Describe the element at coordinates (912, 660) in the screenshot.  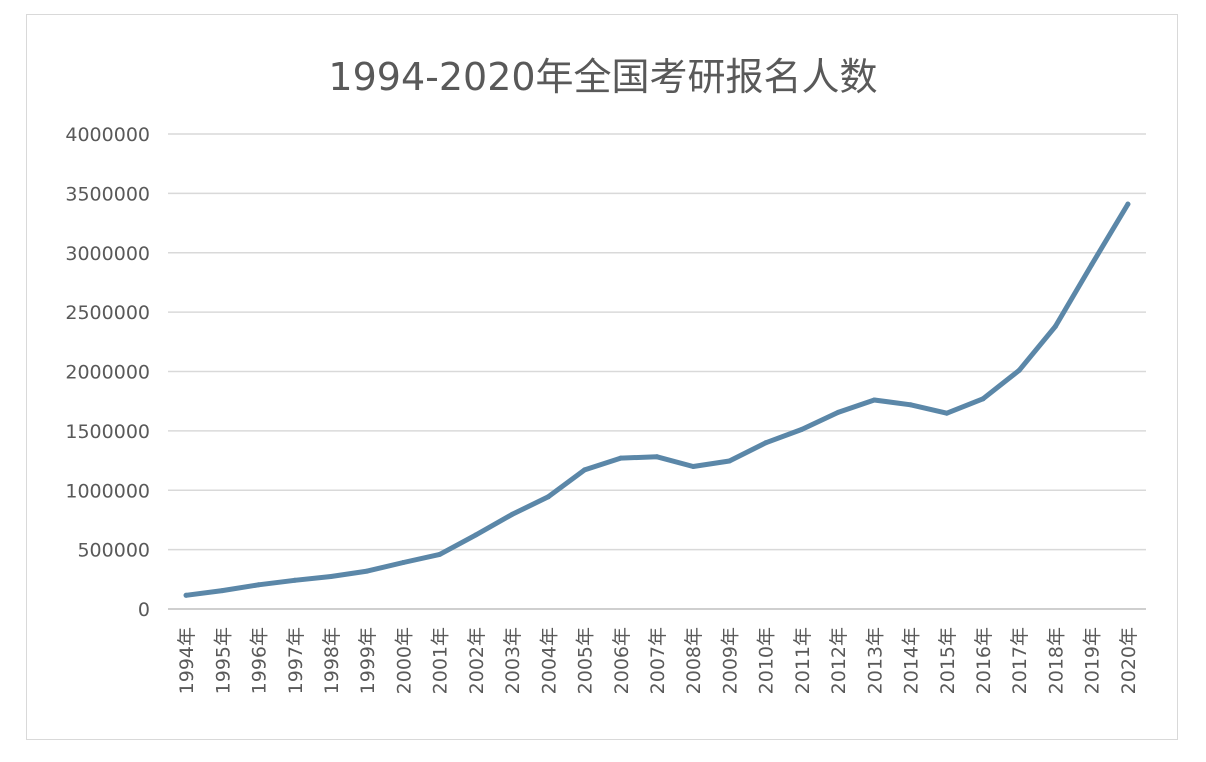
I see `x-tick-label: 2014年` at that location.